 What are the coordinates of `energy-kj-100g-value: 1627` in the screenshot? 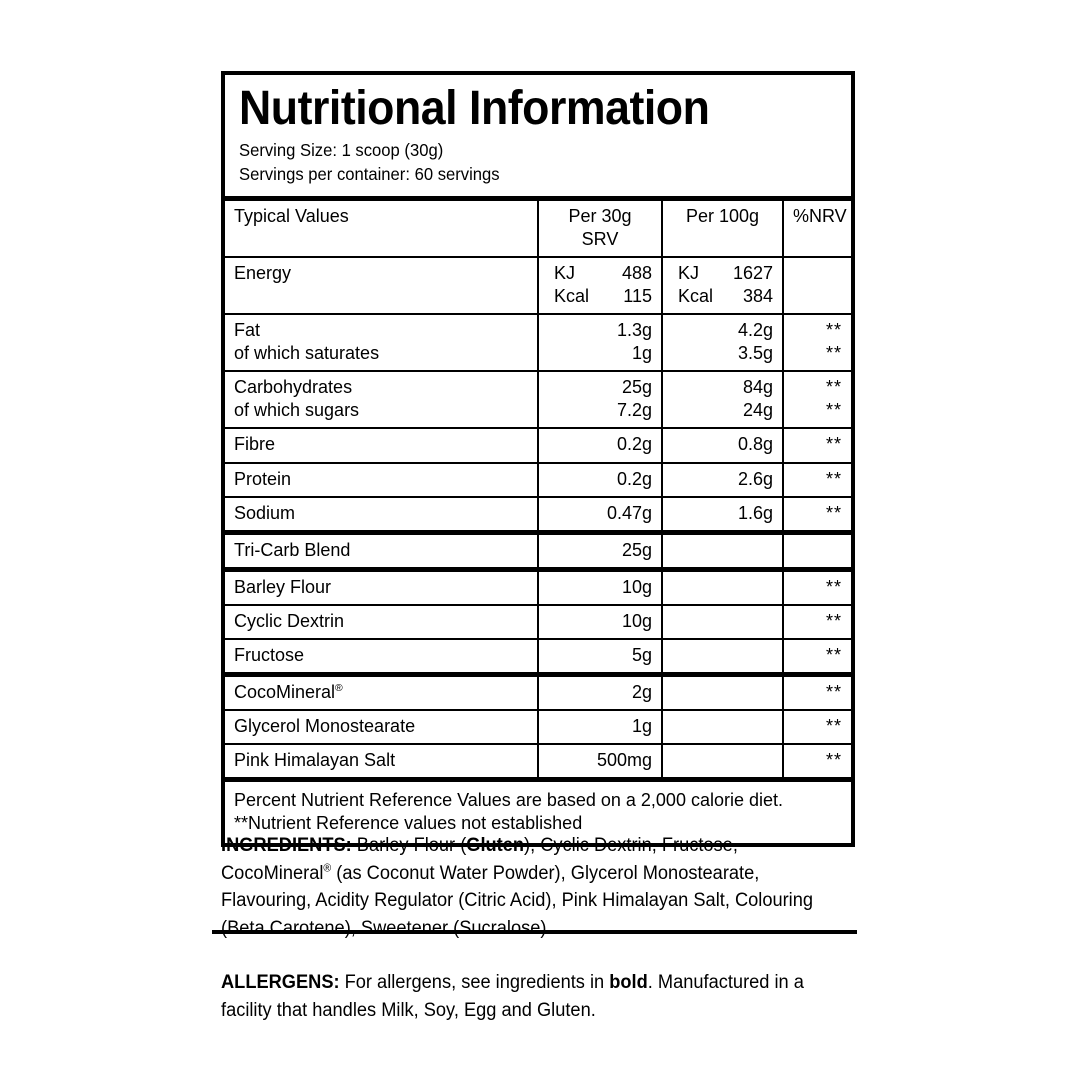 It's located at (752, 273).